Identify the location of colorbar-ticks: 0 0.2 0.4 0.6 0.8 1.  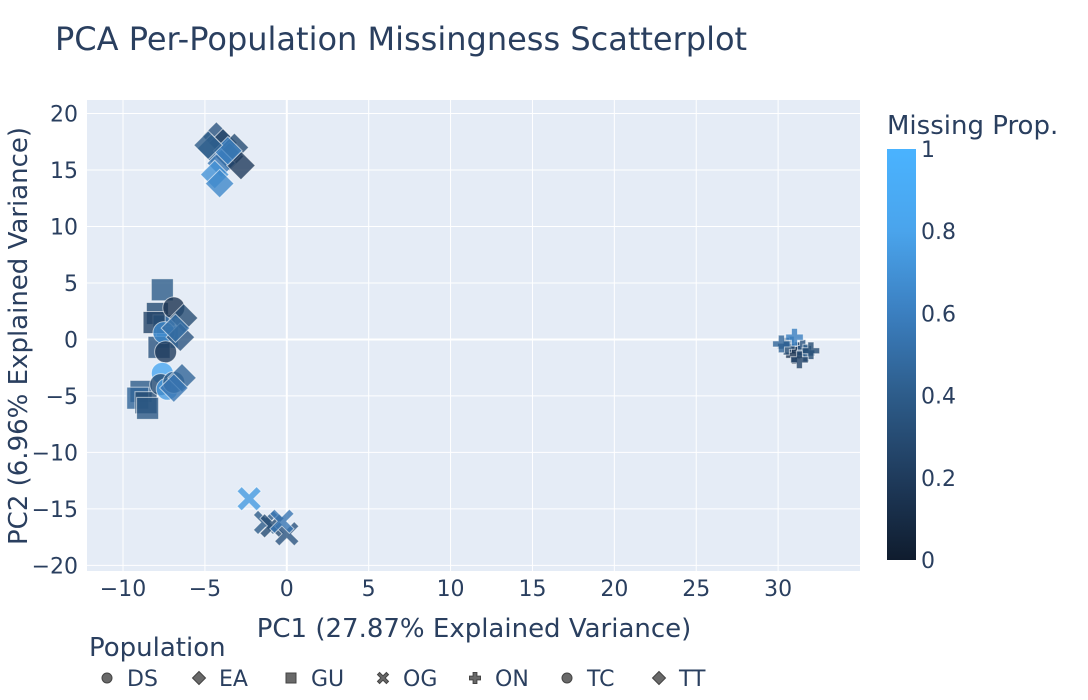
(938, 356).